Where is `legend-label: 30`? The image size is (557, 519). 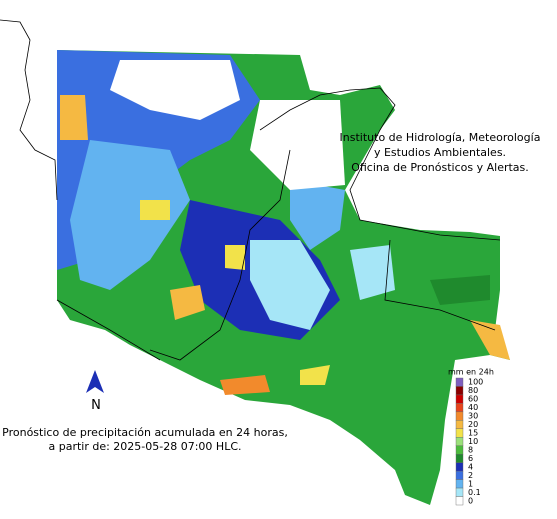 legend-label: 30 is located at coordinates (473, 416).